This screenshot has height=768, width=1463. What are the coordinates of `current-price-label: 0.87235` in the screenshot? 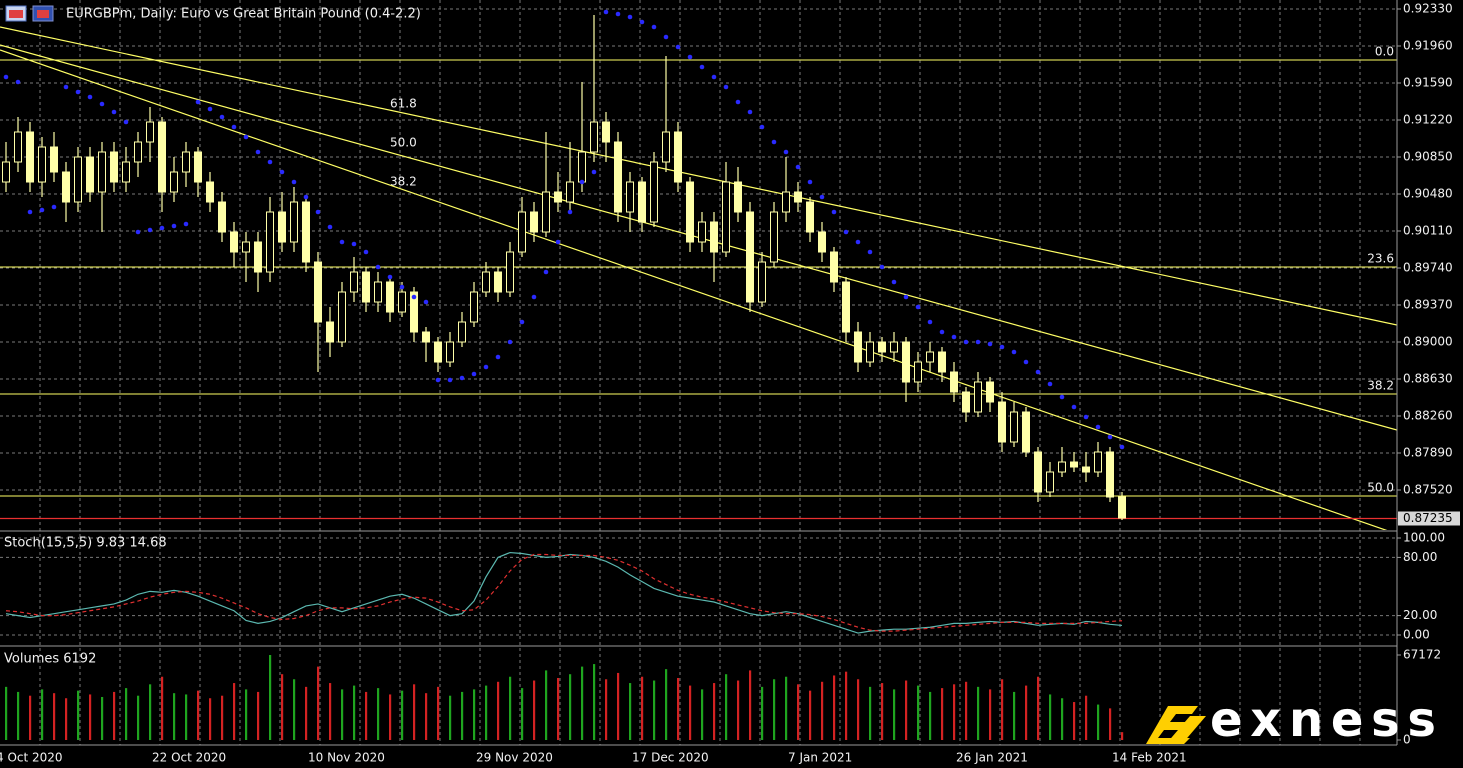 It's located at (1428, 518).